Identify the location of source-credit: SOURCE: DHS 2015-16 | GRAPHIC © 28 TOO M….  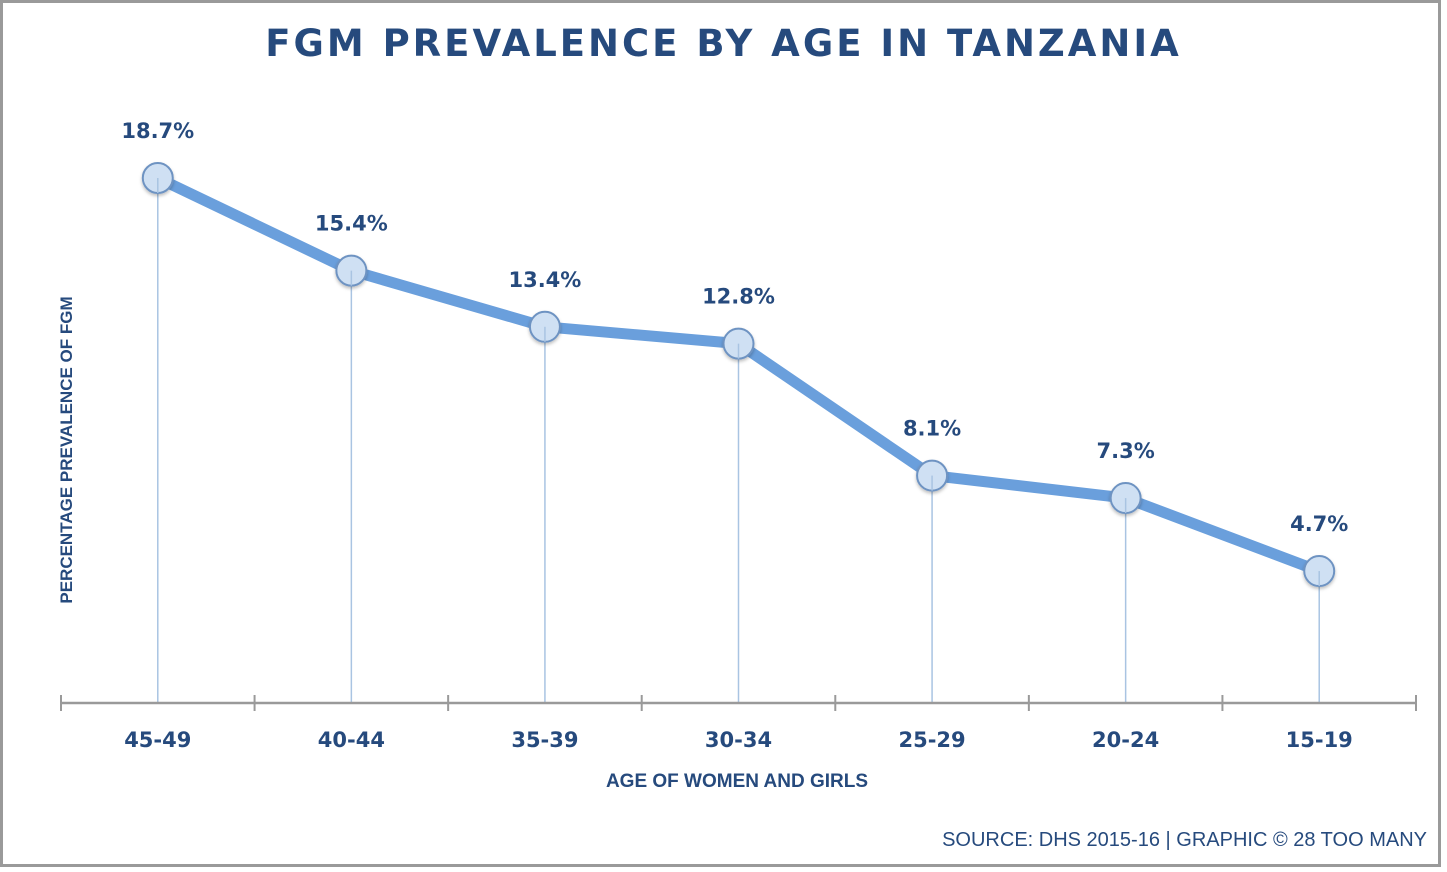
(1184, 840).